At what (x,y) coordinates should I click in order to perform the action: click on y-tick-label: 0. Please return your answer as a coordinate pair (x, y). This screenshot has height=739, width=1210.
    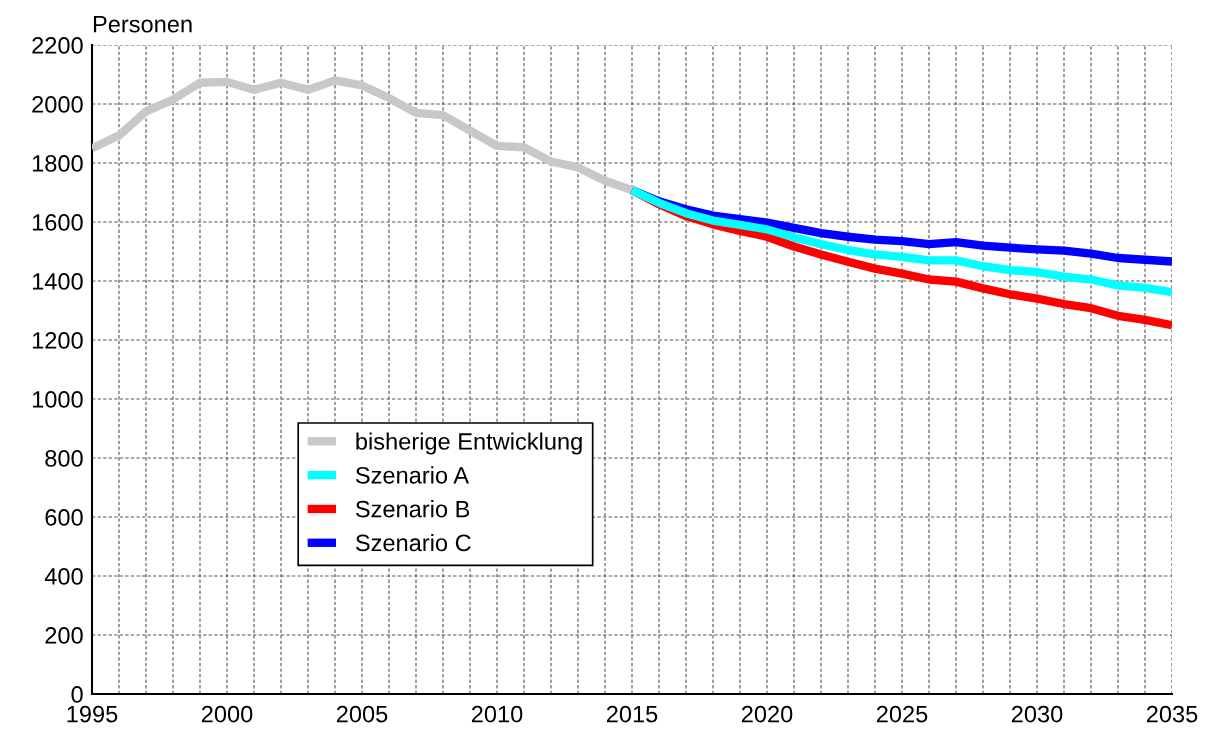
    Looking at the image, I should click on (77, 694).